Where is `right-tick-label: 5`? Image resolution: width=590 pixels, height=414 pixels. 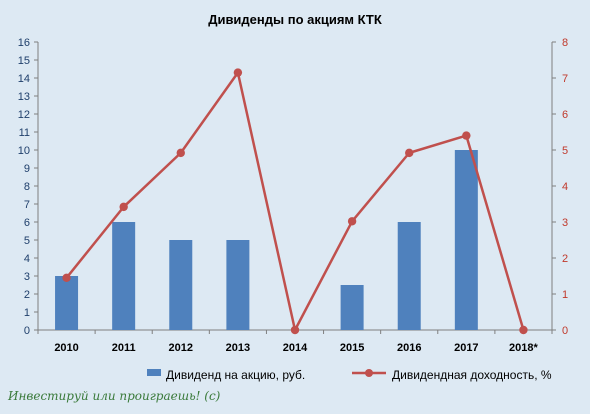
right-tick-label: 5 is located at coordinates (565, 151).